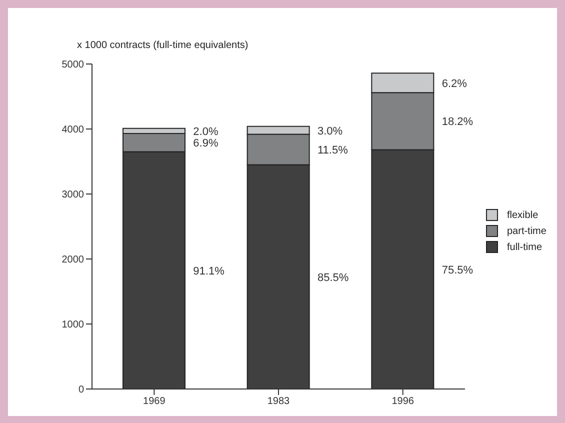  Describe the element at coordinates (333, 150) in the screenshot. I see `annotation: 11.5%` at that location.